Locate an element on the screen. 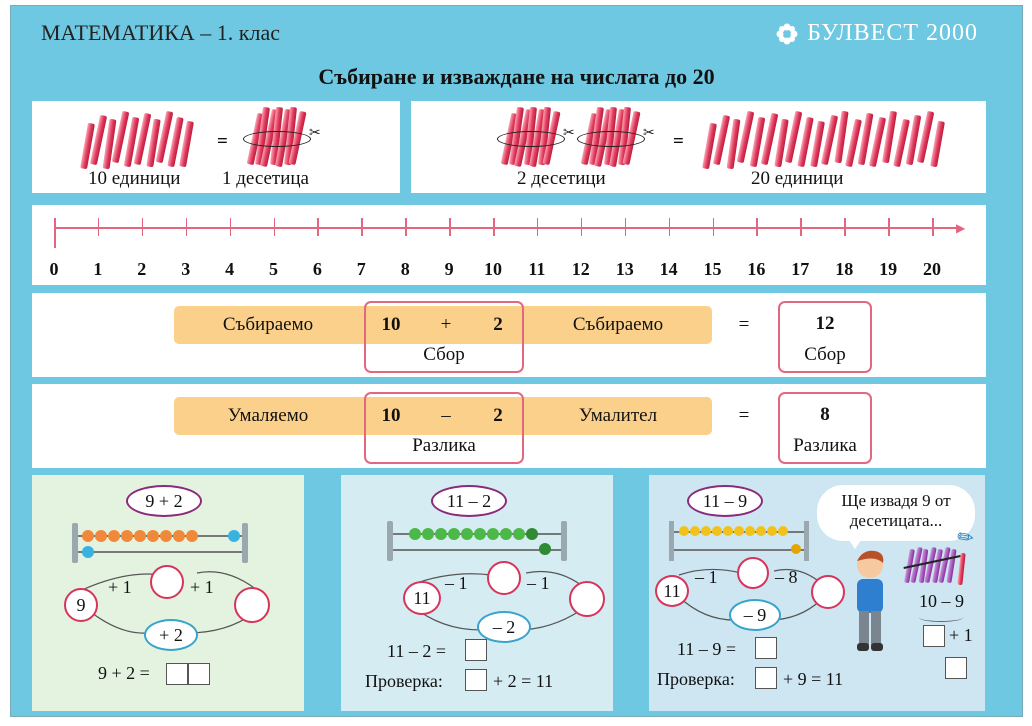 The width and height of the screenshot is (1032, 726). addend-label-1: Събираемо is located at coordinates (268, 324).